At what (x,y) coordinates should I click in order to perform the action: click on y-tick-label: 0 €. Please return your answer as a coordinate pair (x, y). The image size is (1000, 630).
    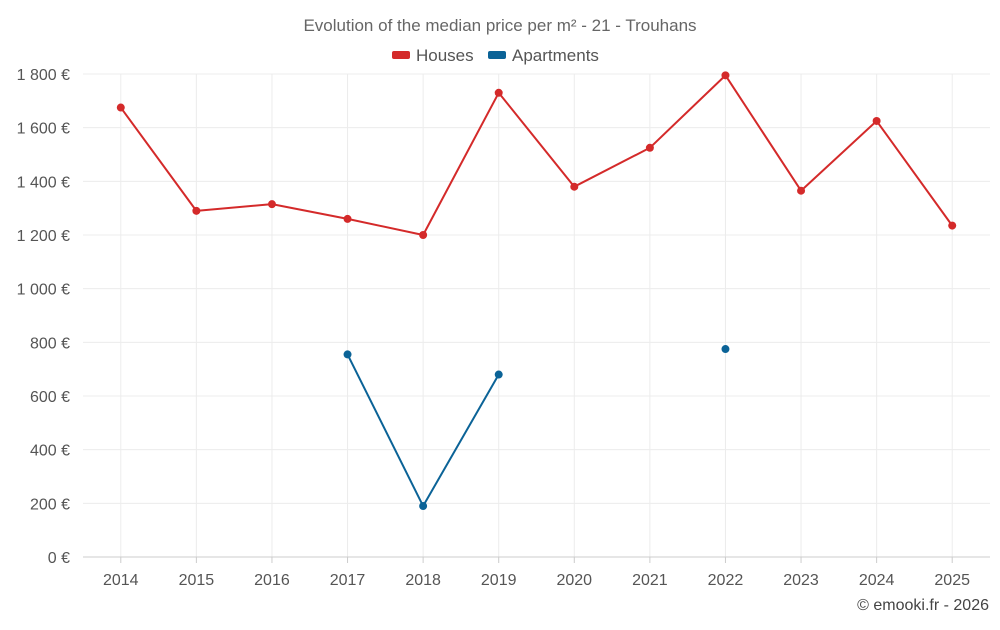
    Looking at the image, I should click on (59, 558).